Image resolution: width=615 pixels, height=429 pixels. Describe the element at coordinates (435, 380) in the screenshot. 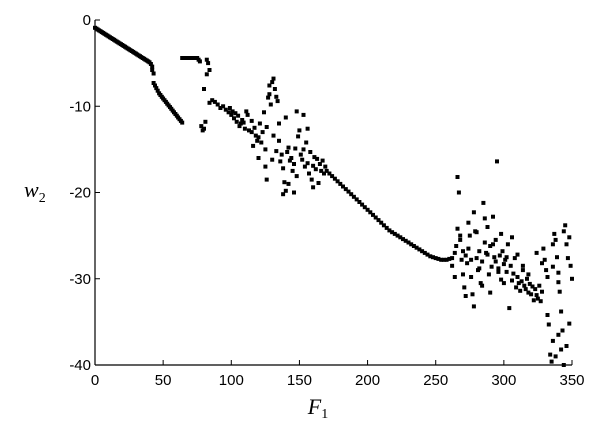

I see `x-tick-label: 250` at that location.